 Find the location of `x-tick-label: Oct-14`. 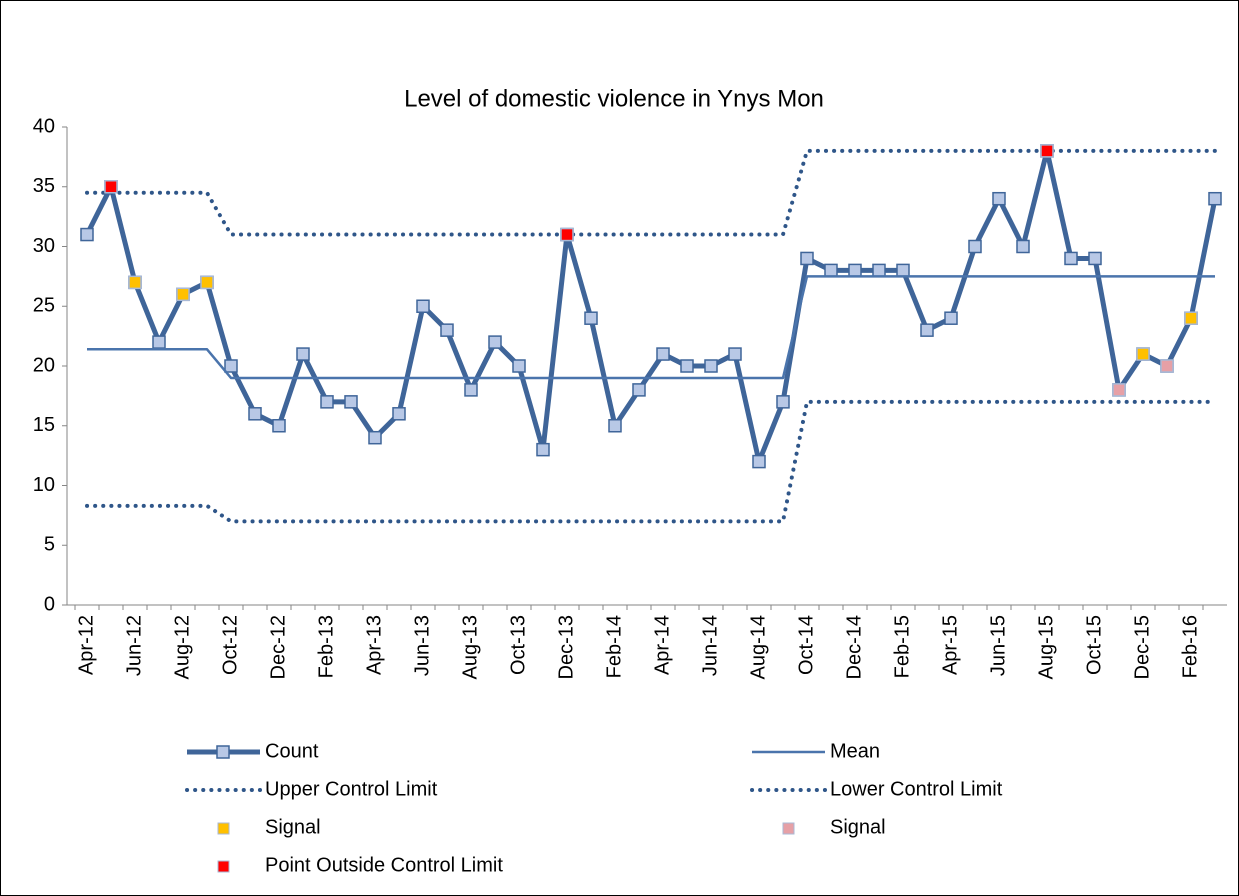

x-tick-label: Oct-14 is located at coordinates (806, 645).